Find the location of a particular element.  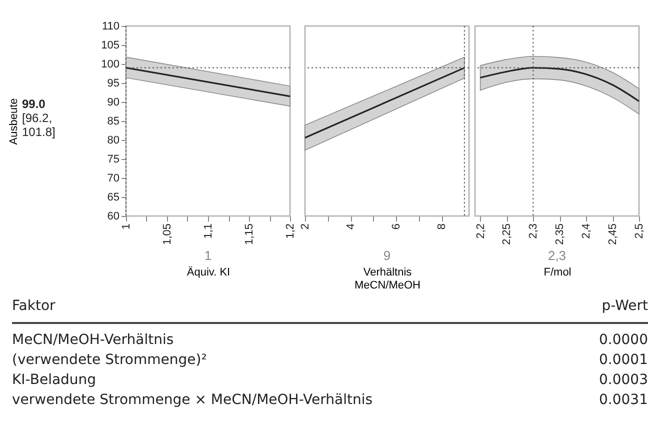

text: [96.2, is located at coordinates (37, 118).